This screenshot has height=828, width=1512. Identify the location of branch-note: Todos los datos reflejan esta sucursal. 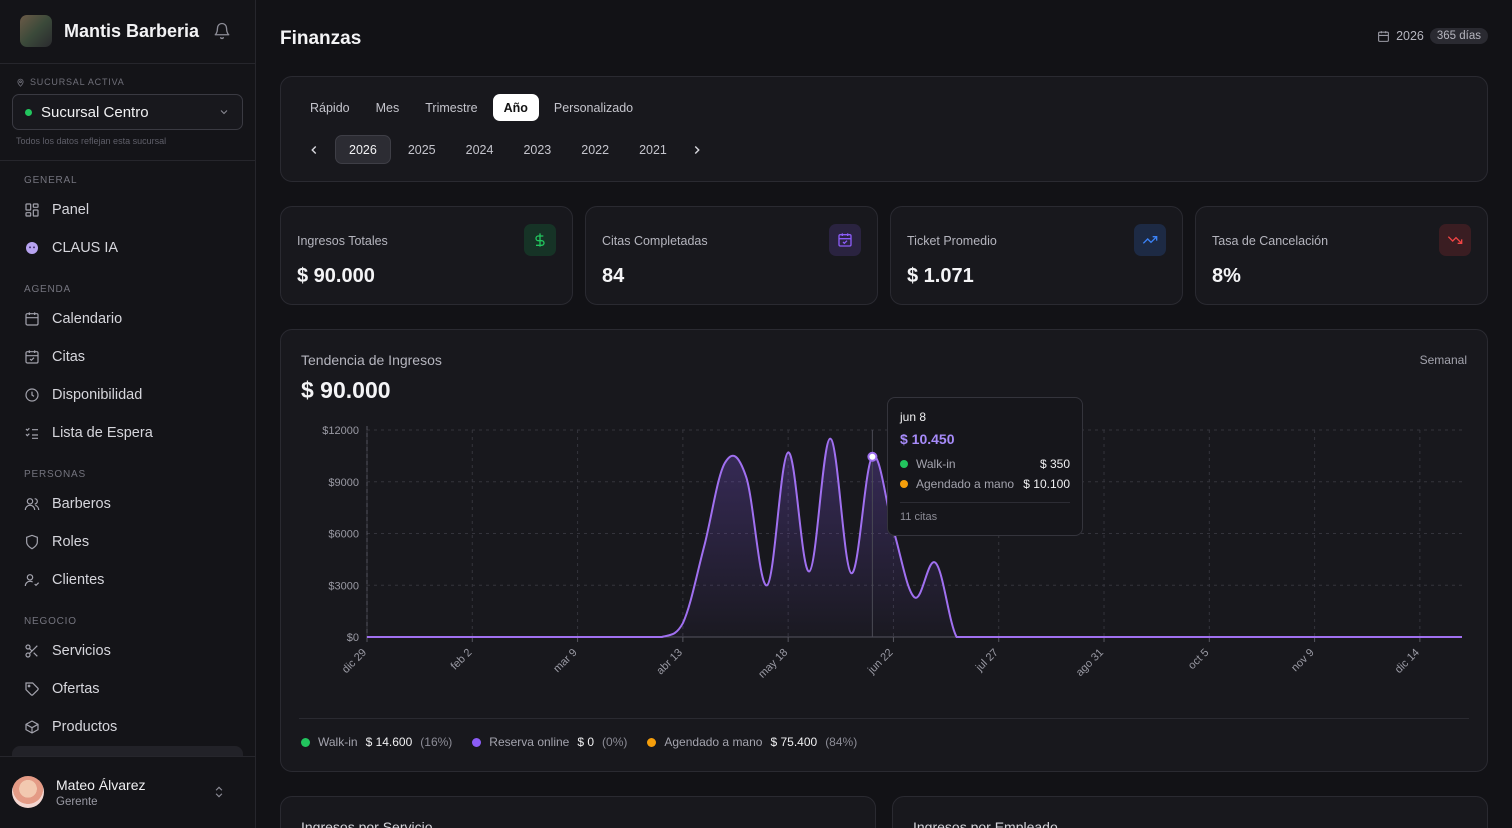
(91, 141).